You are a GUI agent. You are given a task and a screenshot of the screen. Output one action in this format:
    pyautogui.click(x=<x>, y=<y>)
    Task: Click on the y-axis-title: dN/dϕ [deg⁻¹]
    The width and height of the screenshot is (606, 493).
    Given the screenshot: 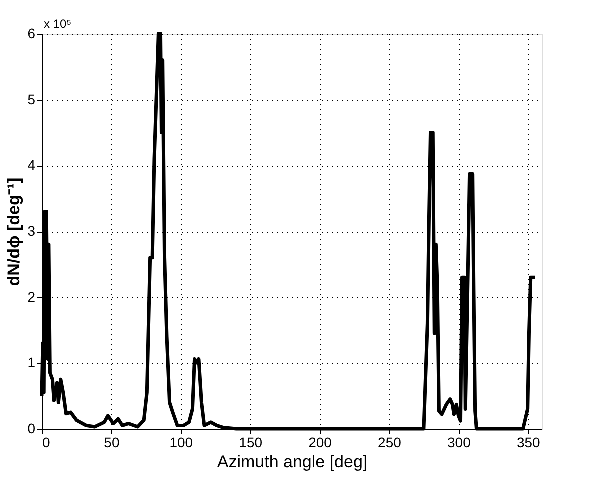 What is the action you would take?
    pyautogui.click(x=14, y=232)
    